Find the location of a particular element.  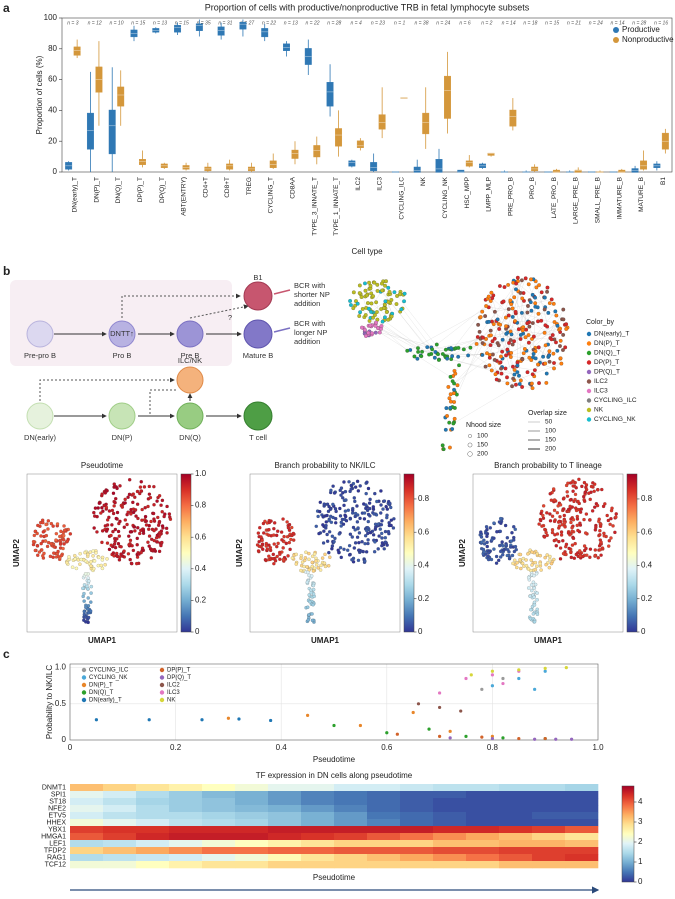

y-tick-label: 80 is located at coordinates (52, 48).